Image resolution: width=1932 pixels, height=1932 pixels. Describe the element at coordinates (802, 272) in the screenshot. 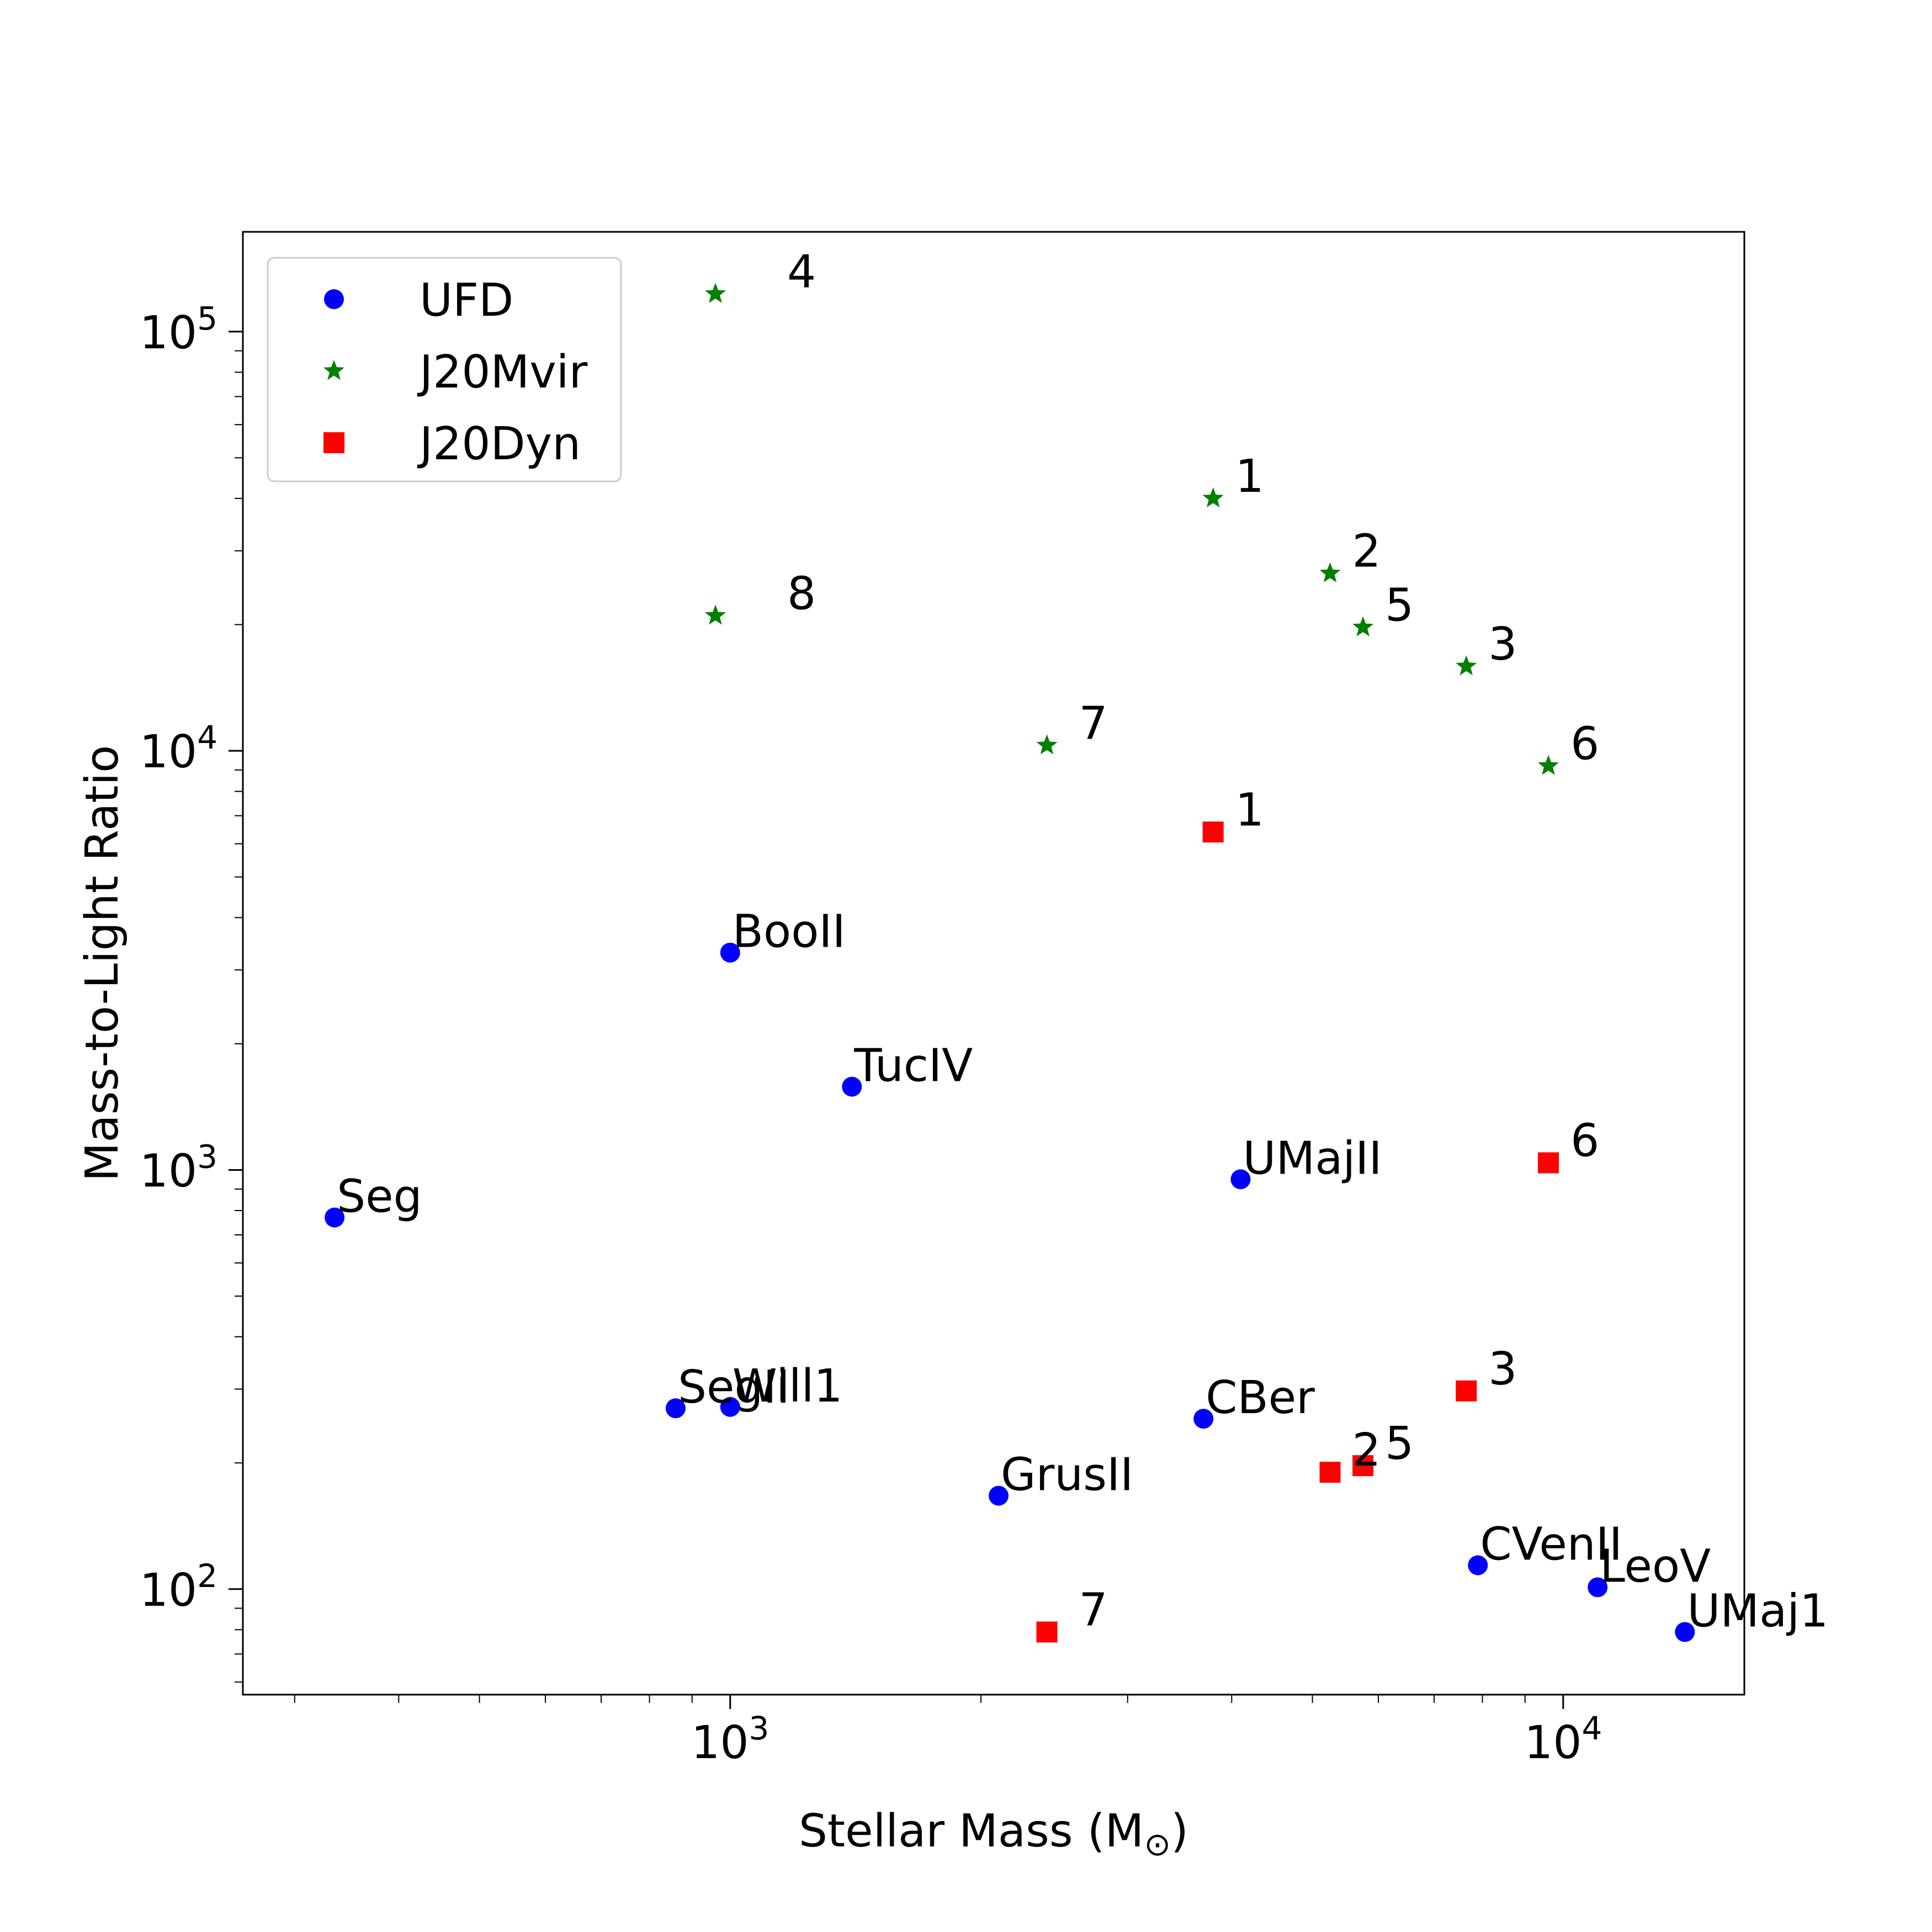

I see `point-label: 4` at that location.